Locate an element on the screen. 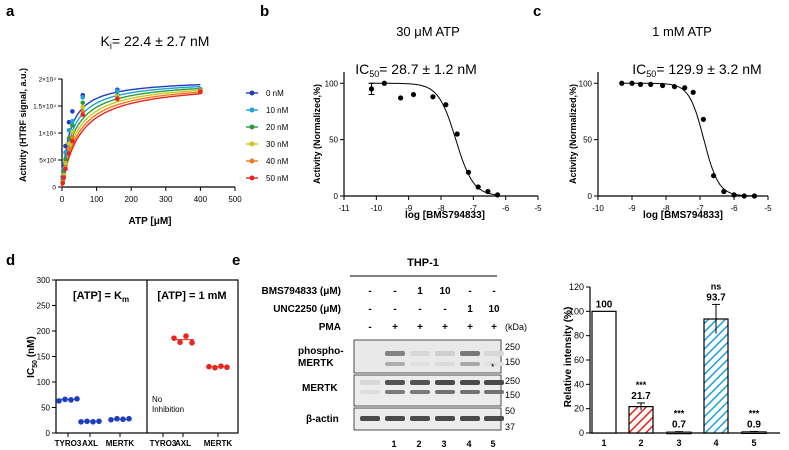  d-x-tick-label: TYRO3 is located at coordinates (68, 443).